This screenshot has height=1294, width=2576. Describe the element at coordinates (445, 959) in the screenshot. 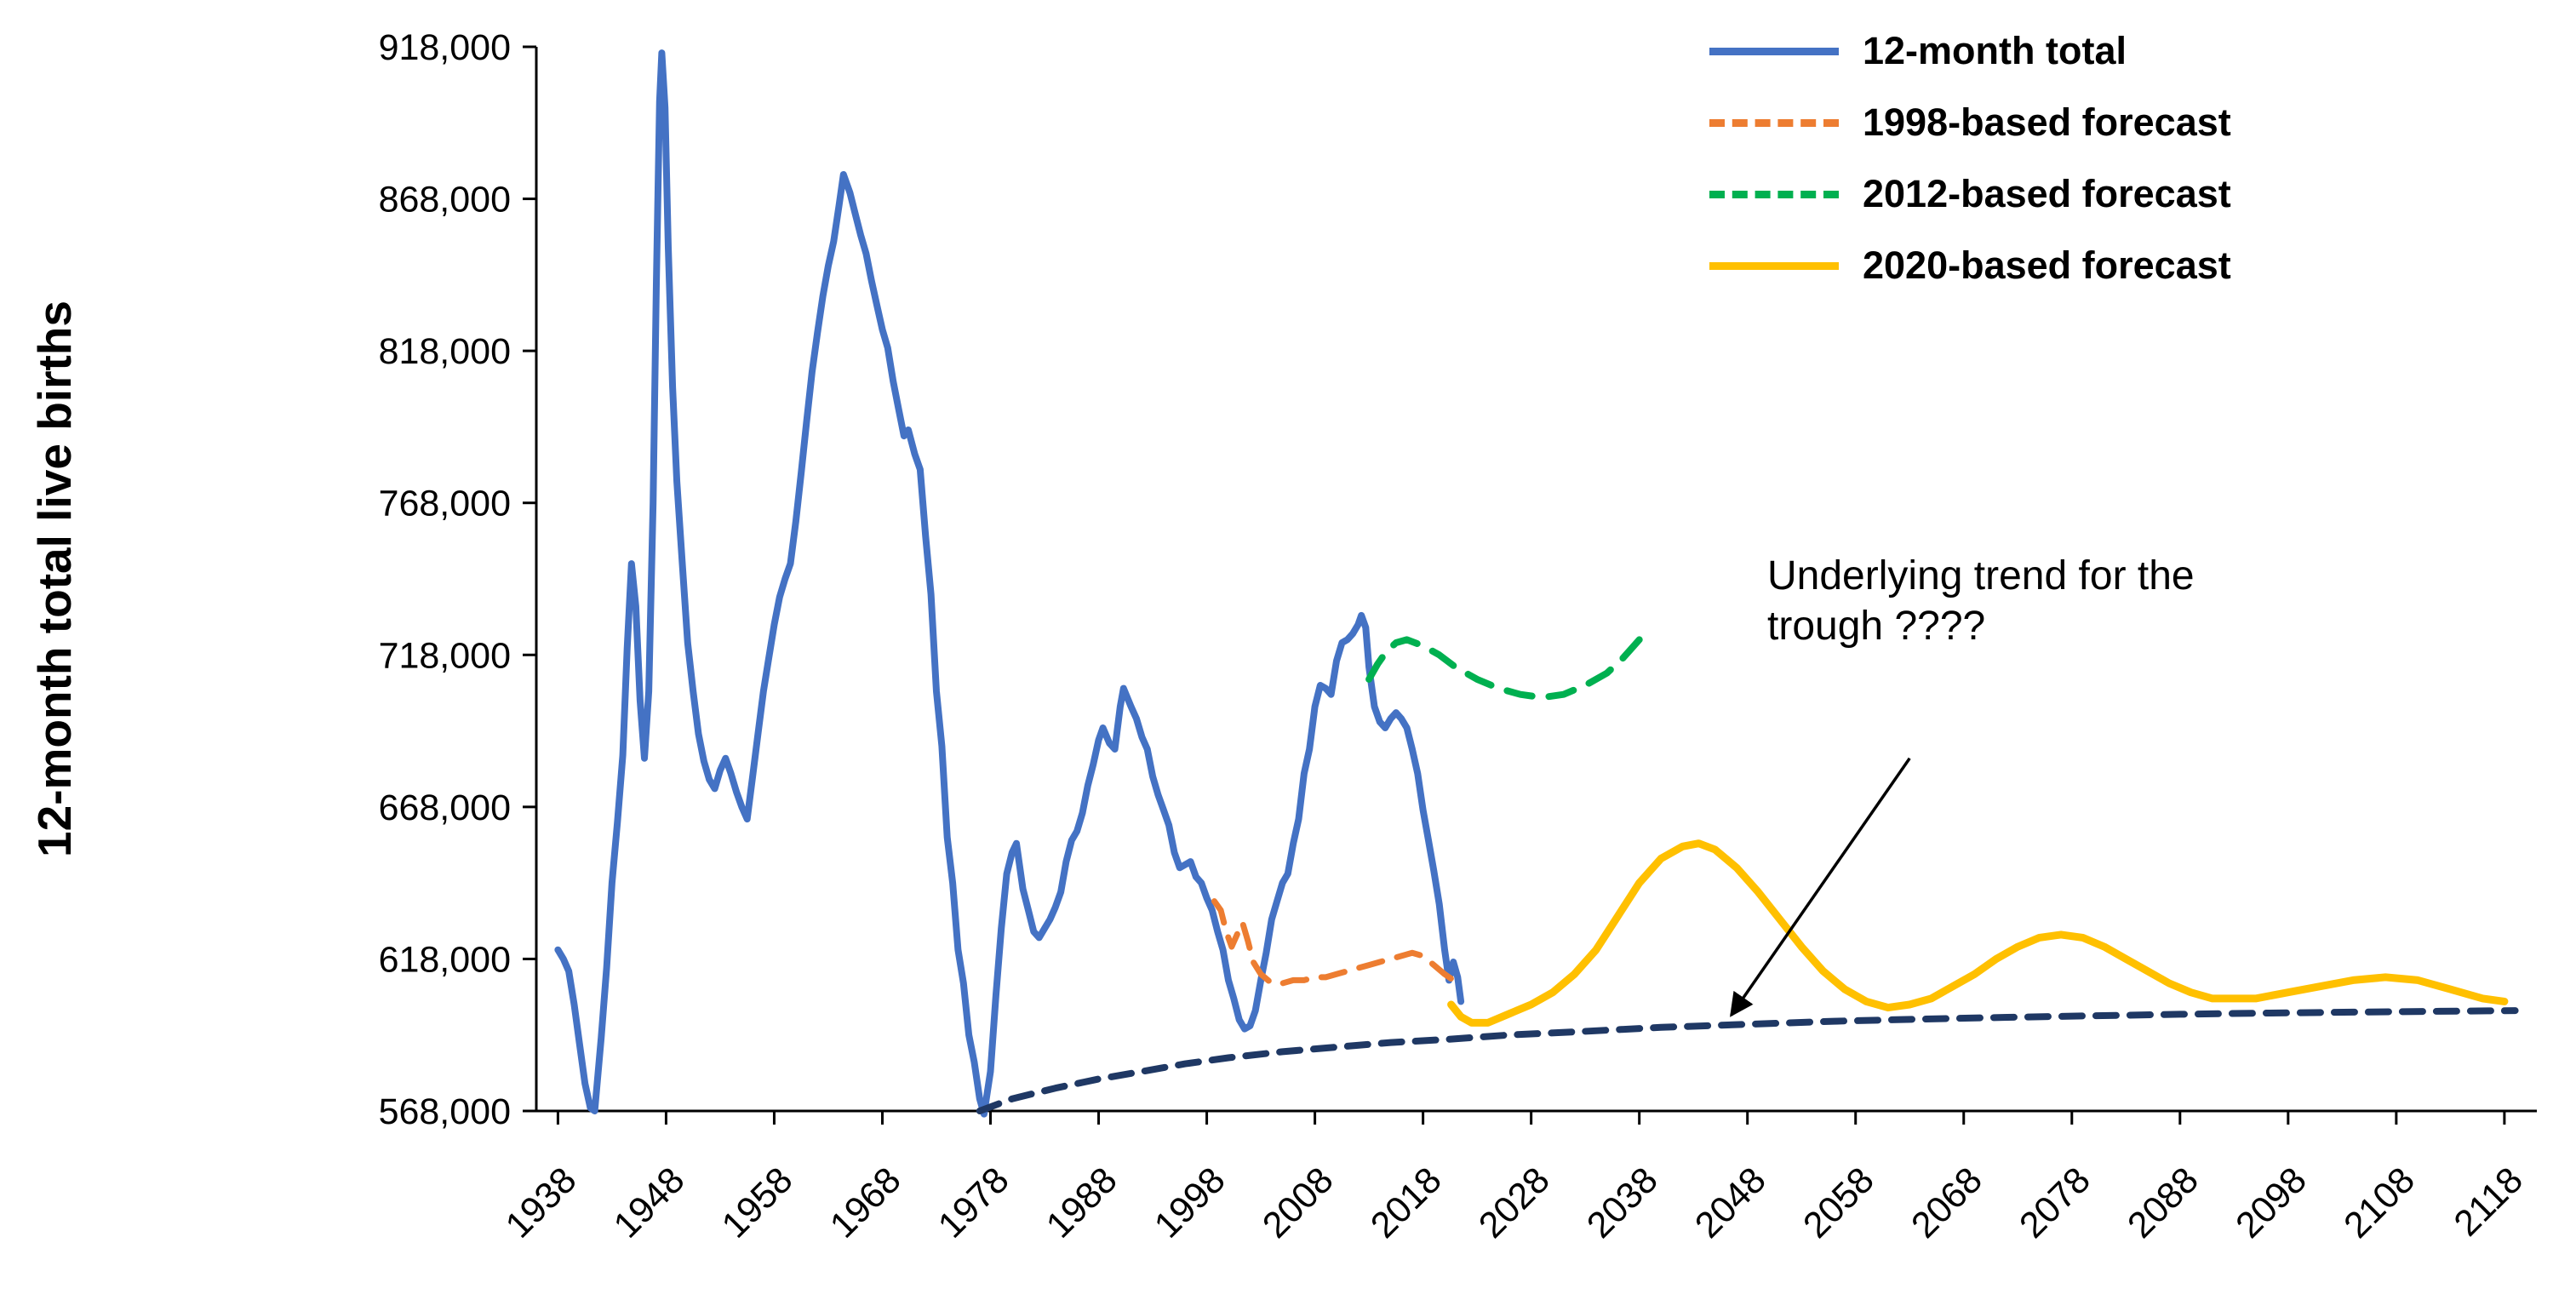

I see `y-tick-label: 618,000` at that location.